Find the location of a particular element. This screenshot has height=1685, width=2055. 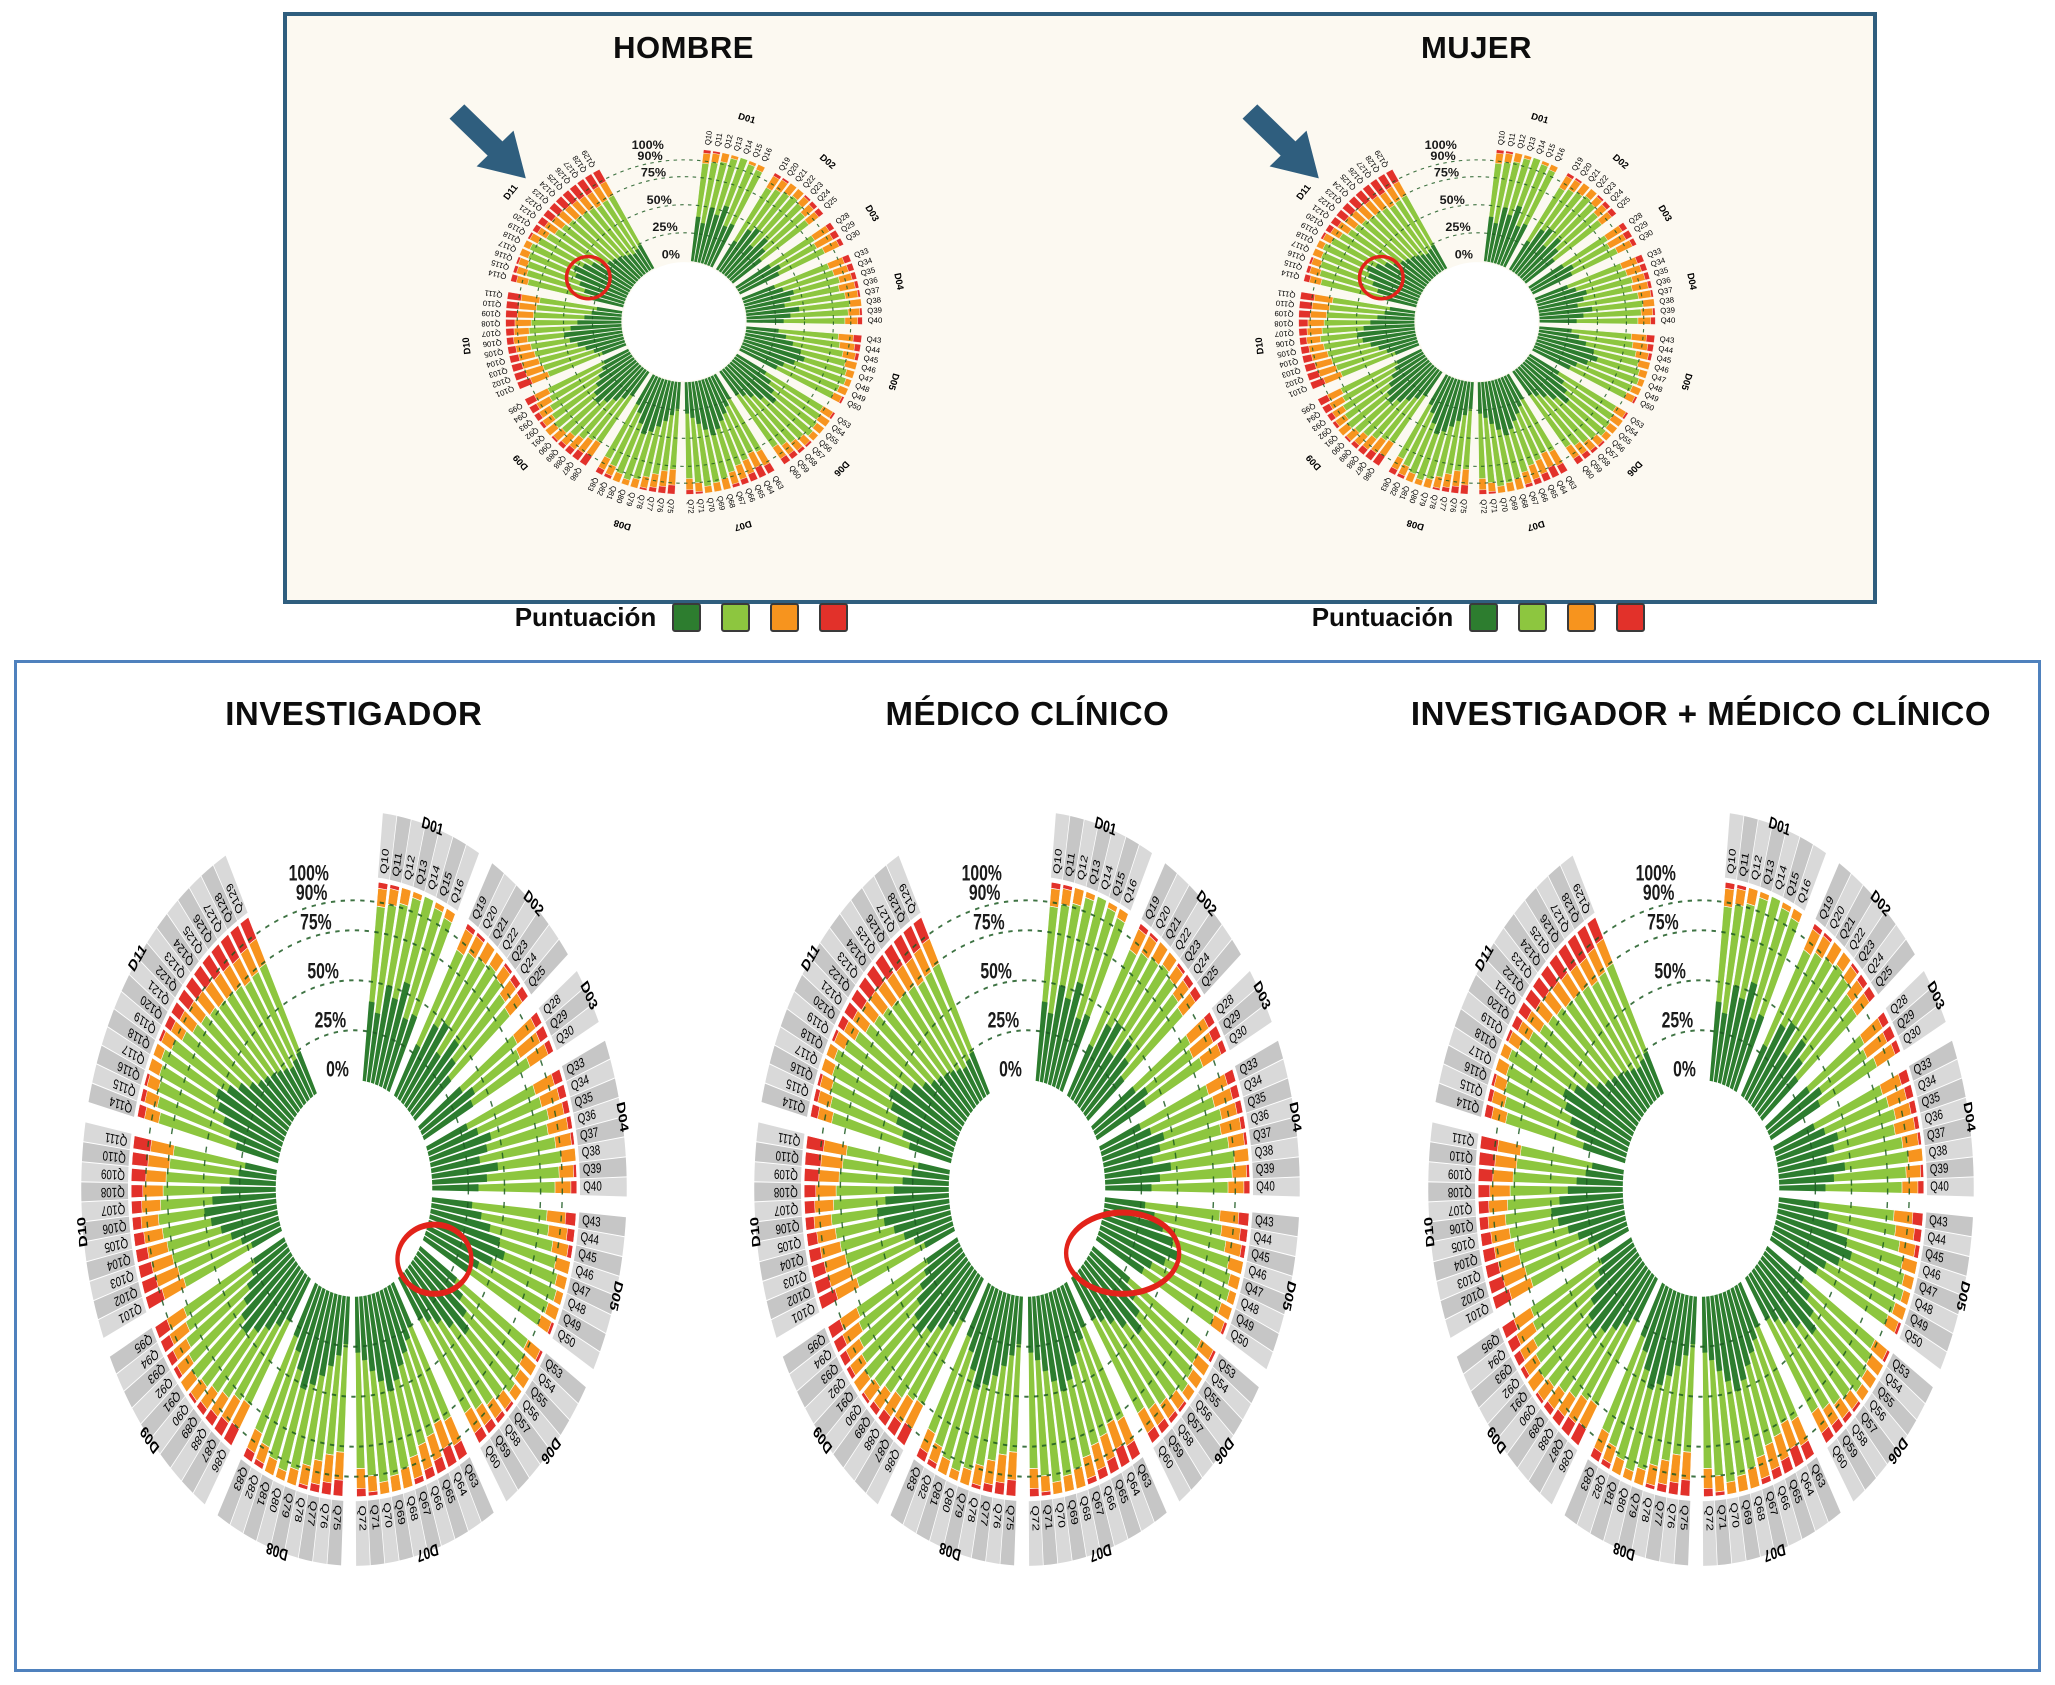

question-label: Q106 is located at coordinates (113, 1228).